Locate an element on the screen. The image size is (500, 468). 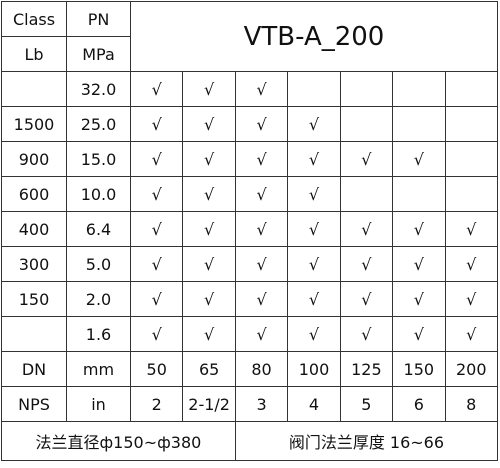
pressure-row: 150 2.0 √ √ √ √ √ √ √ is located at coordinates (250, 299).